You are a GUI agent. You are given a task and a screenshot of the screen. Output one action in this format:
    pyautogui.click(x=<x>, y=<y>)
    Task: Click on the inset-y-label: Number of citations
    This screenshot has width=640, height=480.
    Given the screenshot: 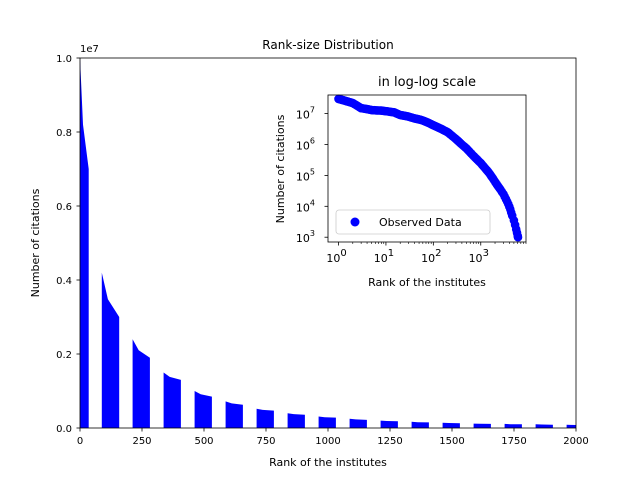 What is the action you would take?
    pyautogui.click(x=280, y=168)
    